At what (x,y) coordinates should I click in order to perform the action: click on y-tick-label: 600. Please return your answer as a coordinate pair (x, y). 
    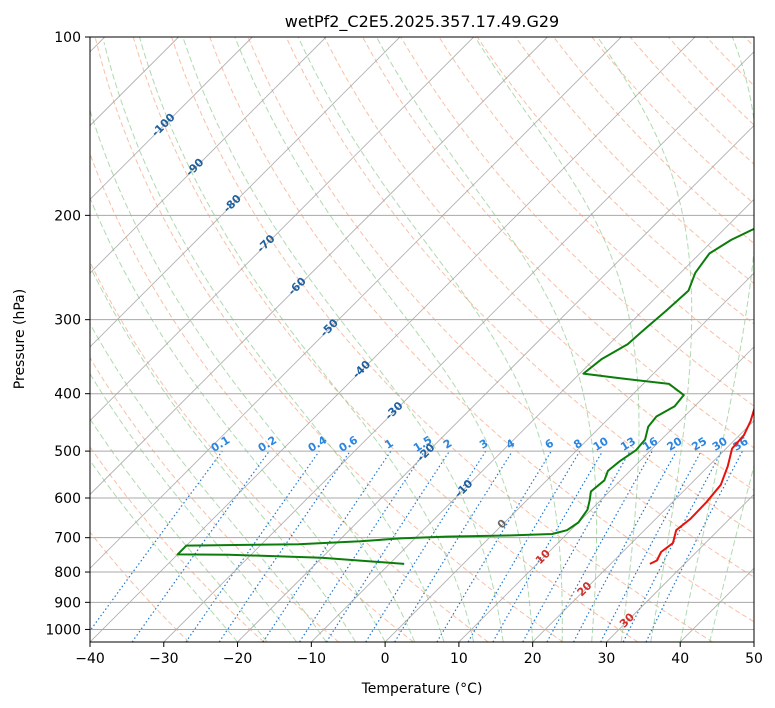
    Looking at the image, I should click on (67, 499).